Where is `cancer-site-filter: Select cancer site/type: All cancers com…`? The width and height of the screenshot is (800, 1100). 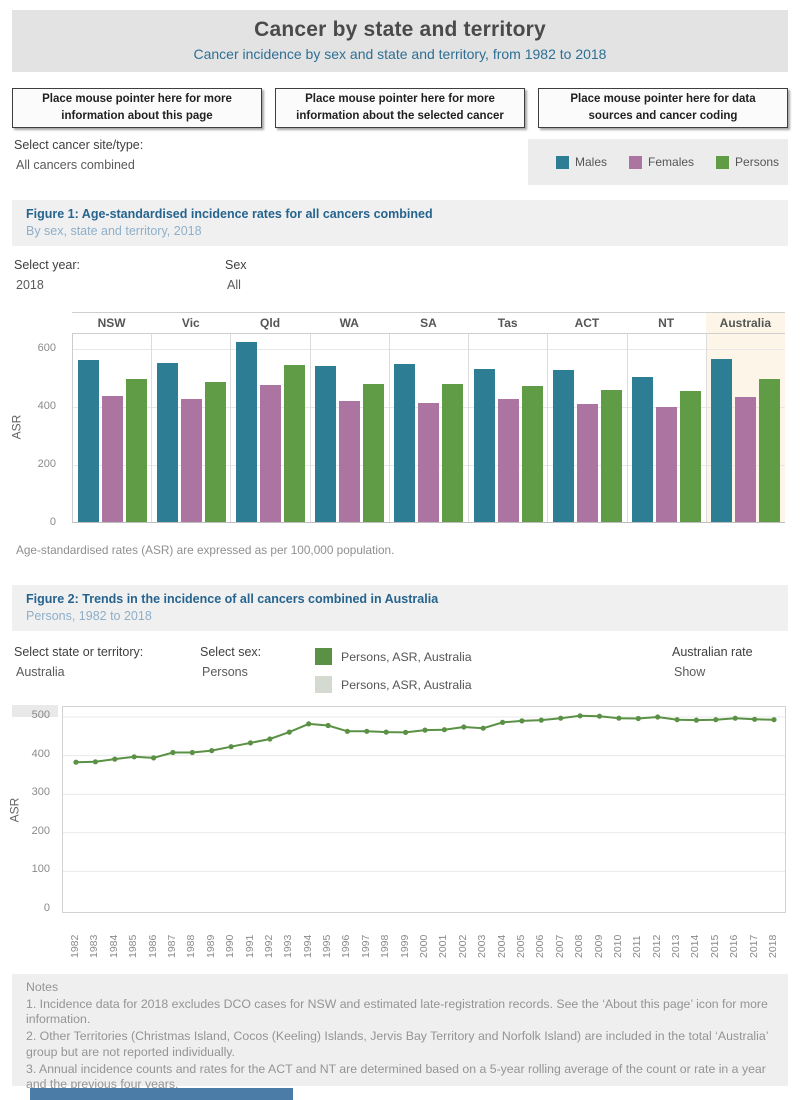 cancer-site-filter: Select cancer site/type: All cancers com… is located at coordinates (78, 155).